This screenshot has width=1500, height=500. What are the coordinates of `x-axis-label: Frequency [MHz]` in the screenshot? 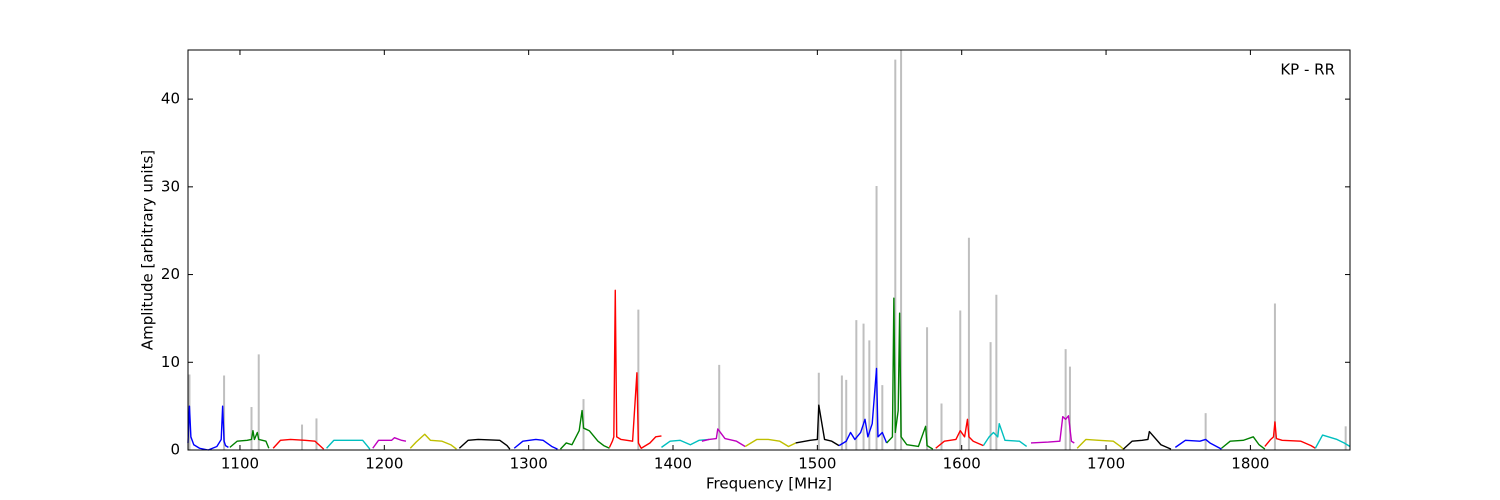 It's located at (769, 484).